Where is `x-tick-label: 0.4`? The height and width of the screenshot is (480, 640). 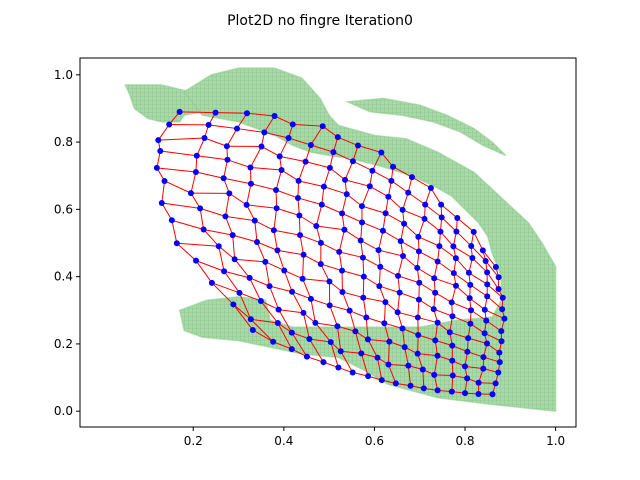
x-tick-label: 0.4 is located at coordinates (283, 441).